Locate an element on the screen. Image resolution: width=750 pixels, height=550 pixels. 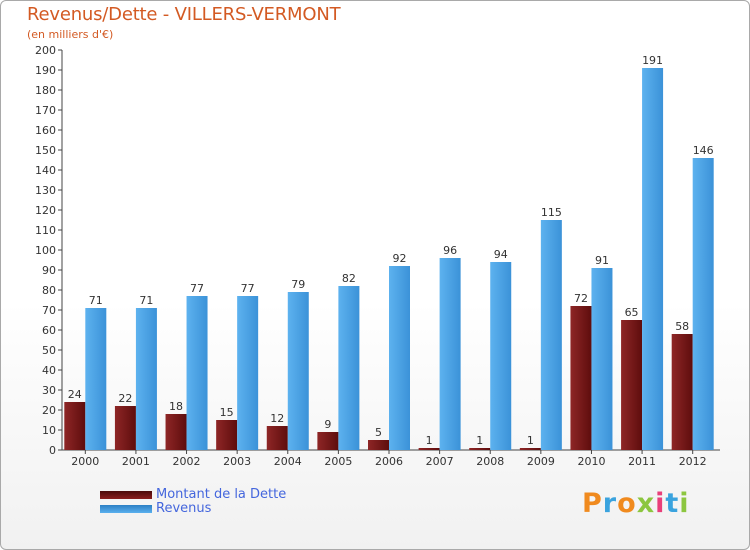
x-tick-label-2007: 2007 is located at coordinates (440, 461).